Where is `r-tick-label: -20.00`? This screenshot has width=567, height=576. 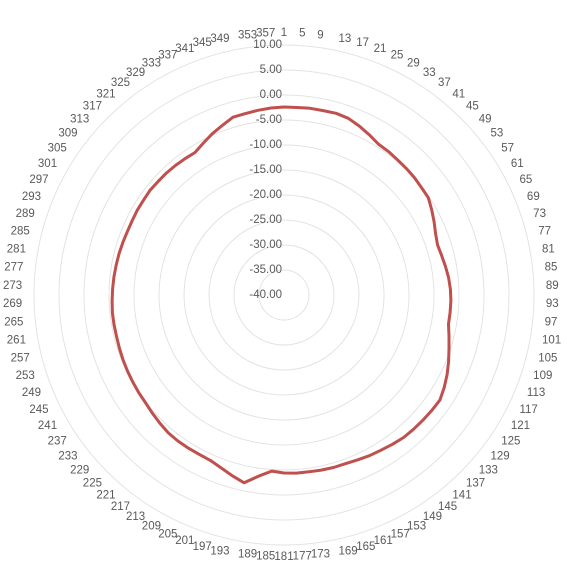 r-tick-label: -20.00 is located at coordinates (265, 195).